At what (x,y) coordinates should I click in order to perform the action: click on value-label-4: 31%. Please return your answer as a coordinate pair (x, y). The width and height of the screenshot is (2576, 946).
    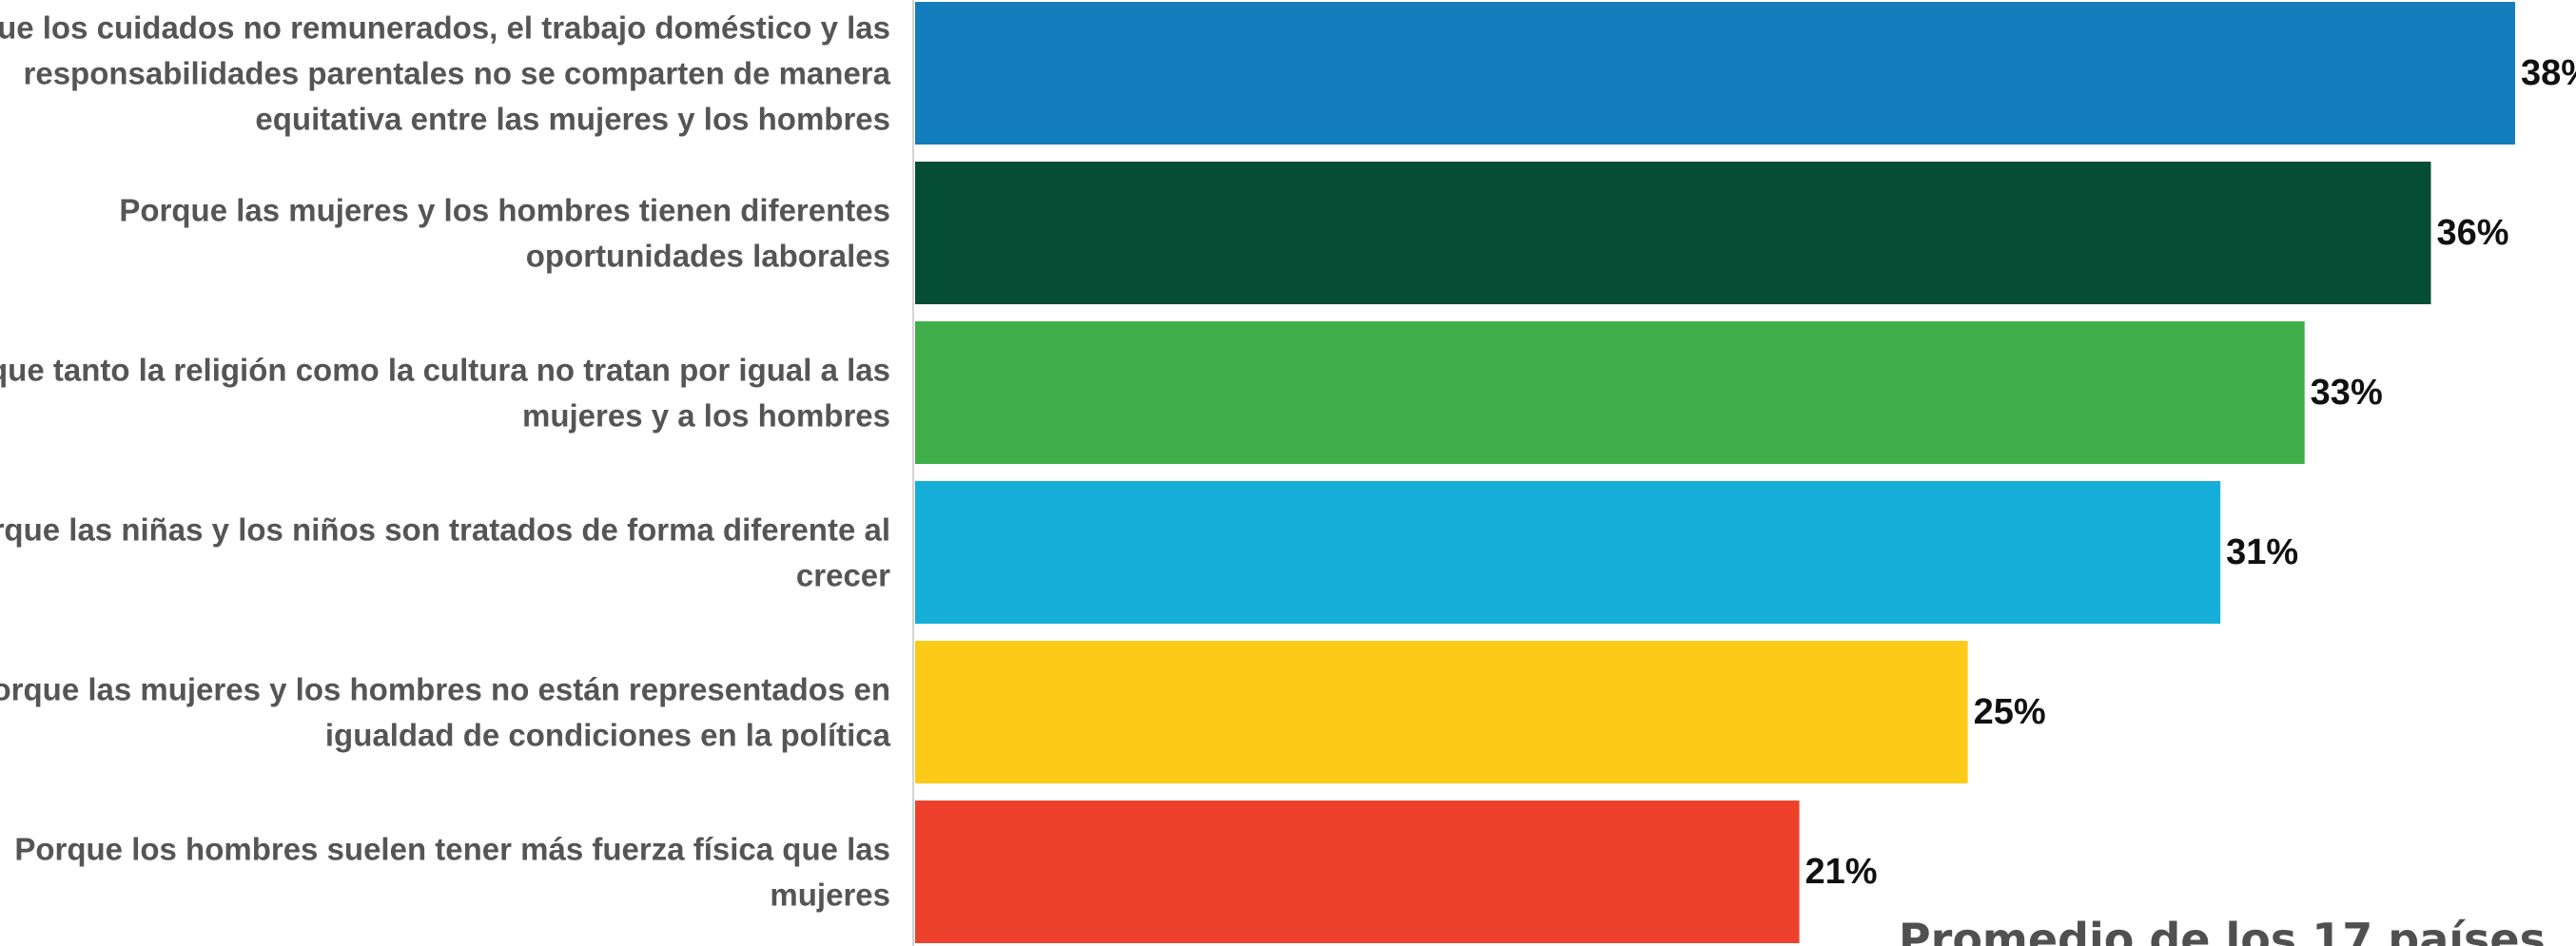
    Looking at the image, I should click on (2262, 552).